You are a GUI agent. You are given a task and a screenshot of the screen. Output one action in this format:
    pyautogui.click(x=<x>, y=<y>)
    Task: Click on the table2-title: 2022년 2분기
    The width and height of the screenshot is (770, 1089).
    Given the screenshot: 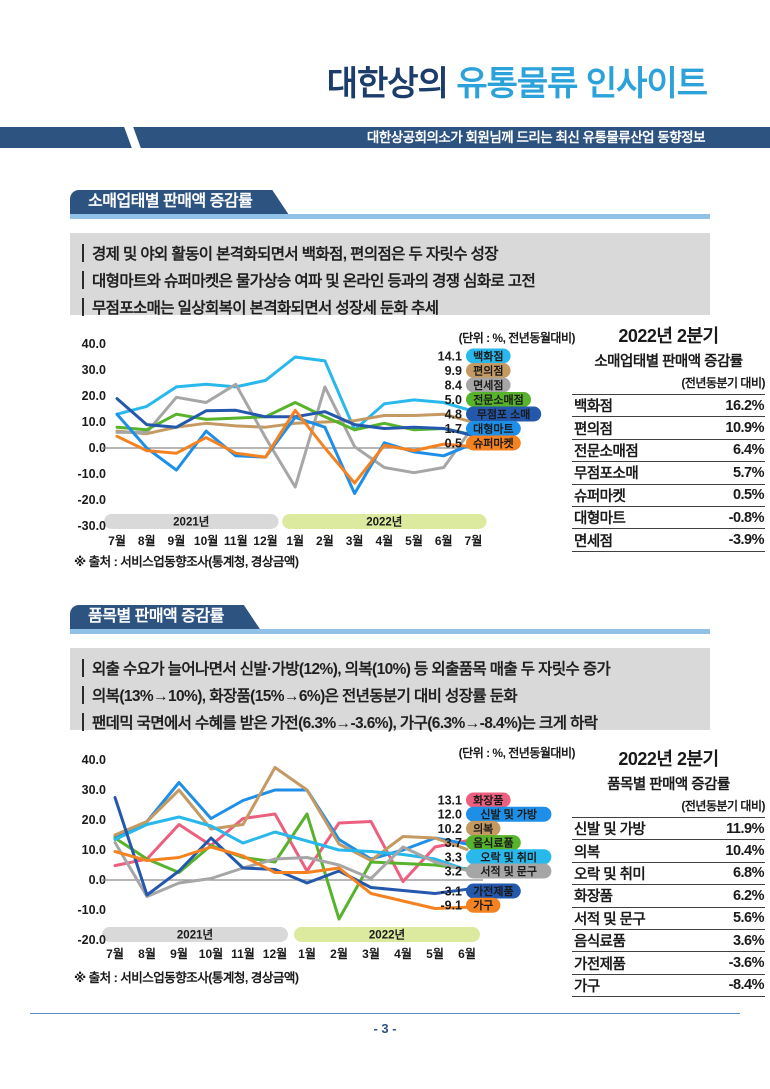 What is the action you would take?
    pyautogui.click(x=668, y=759)
    